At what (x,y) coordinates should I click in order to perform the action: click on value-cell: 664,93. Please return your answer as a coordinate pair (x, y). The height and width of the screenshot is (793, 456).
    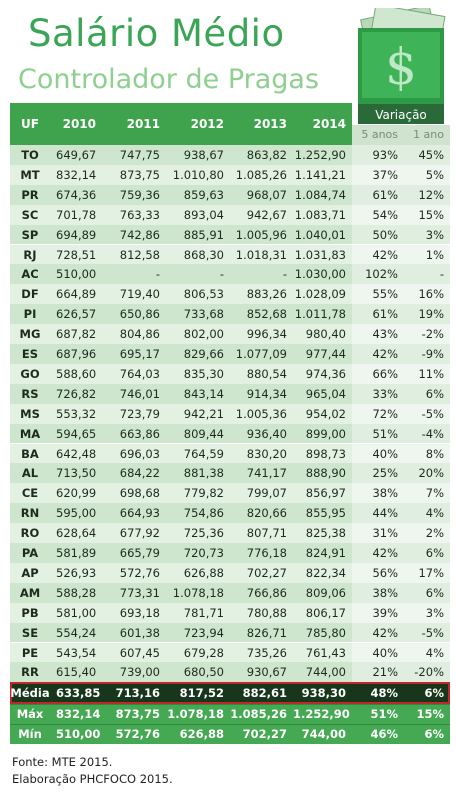
    Looking at the image, I should click on (139, 513).